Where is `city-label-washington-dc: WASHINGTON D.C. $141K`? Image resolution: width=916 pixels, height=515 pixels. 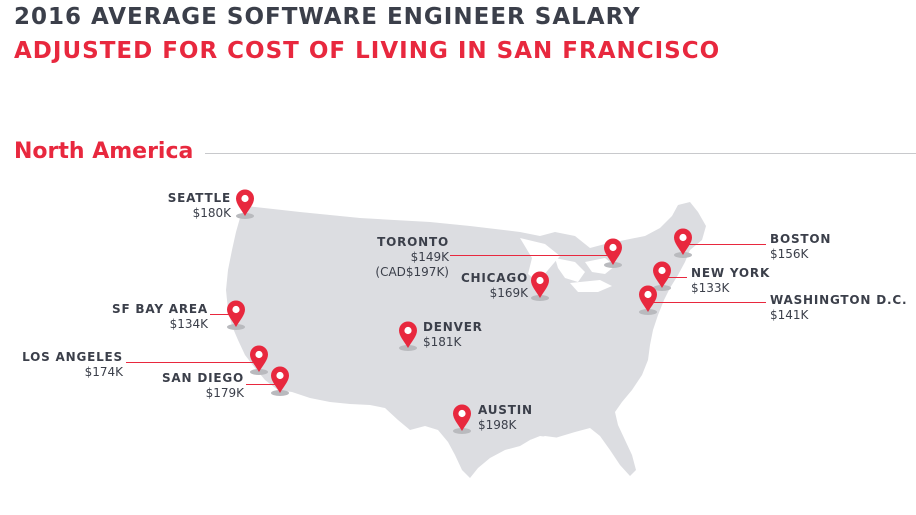 city-label-washington-dc: WASHINGTON D.C. $141K is located at coordinates (838, 308).